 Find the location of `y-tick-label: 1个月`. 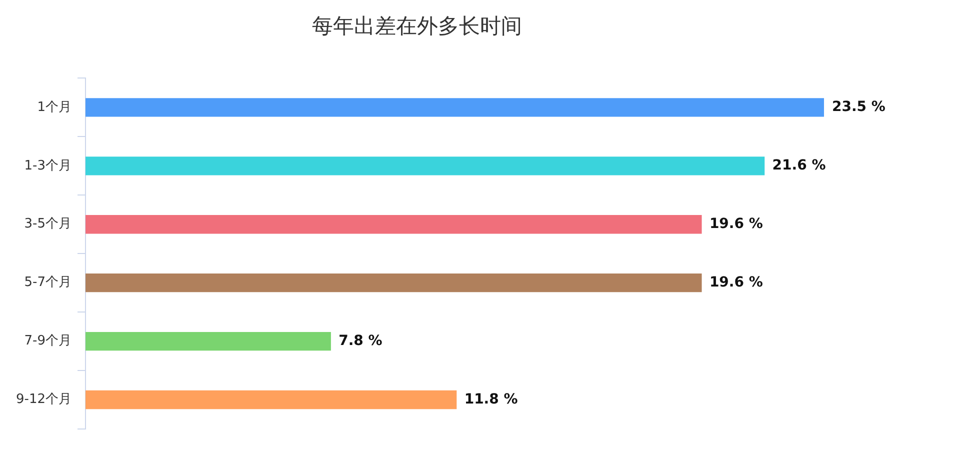

y-tick-label: 1个月 is located at coordinates (54, 107).